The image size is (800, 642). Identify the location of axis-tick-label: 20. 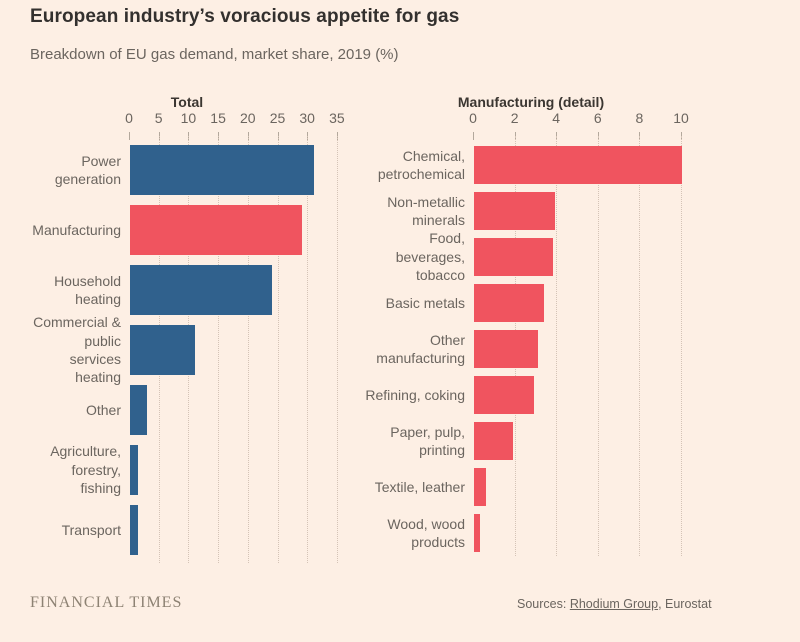
(248, 118).